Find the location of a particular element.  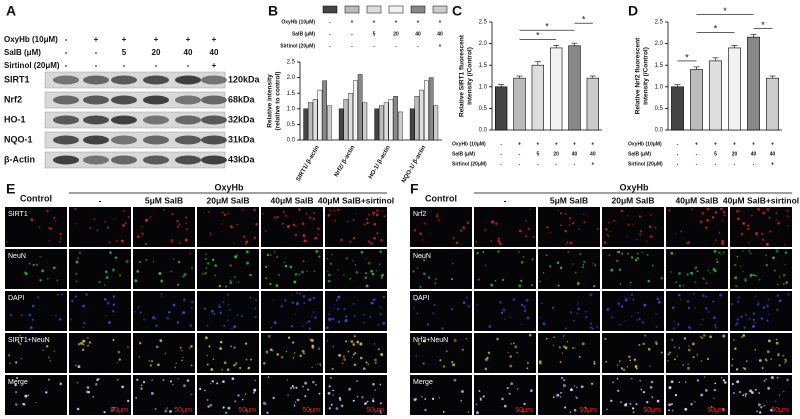

condition-label: OxyHb (10μM) is located at coordinates (298, 22).